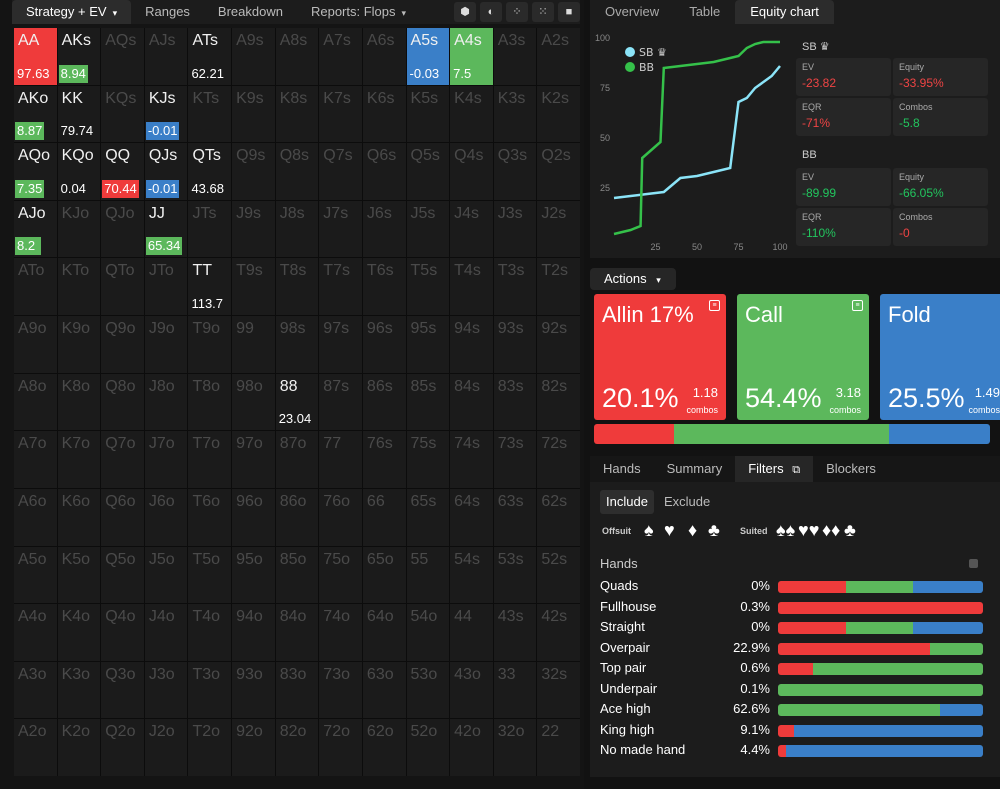 The height and width of the screenshot is (789, 1000). What do you see at coordinates (471, 56) in the screenshot?
I see `hand-cell: A4s 7.5` at bounding box center [471, 56].